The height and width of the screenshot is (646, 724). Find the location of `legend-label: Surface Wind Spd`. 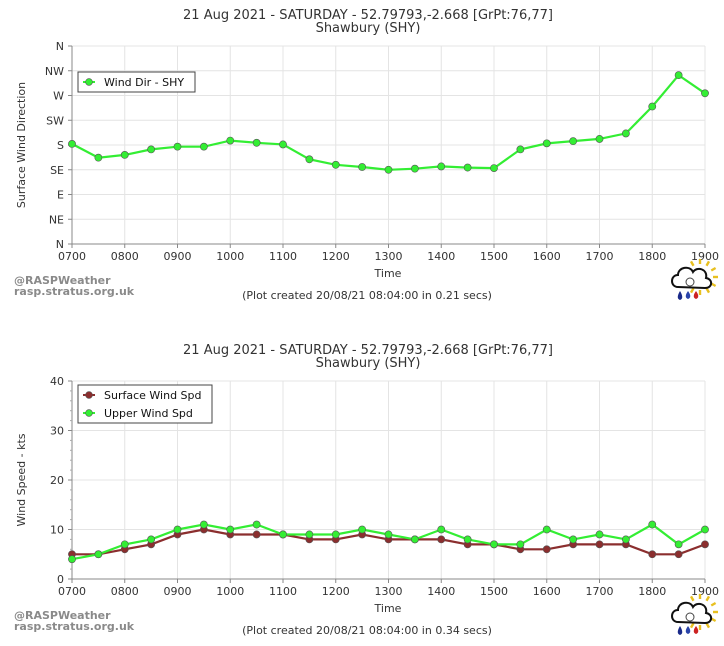

legend-label: Surface Wind Spd is located at coordinates (153, 395).